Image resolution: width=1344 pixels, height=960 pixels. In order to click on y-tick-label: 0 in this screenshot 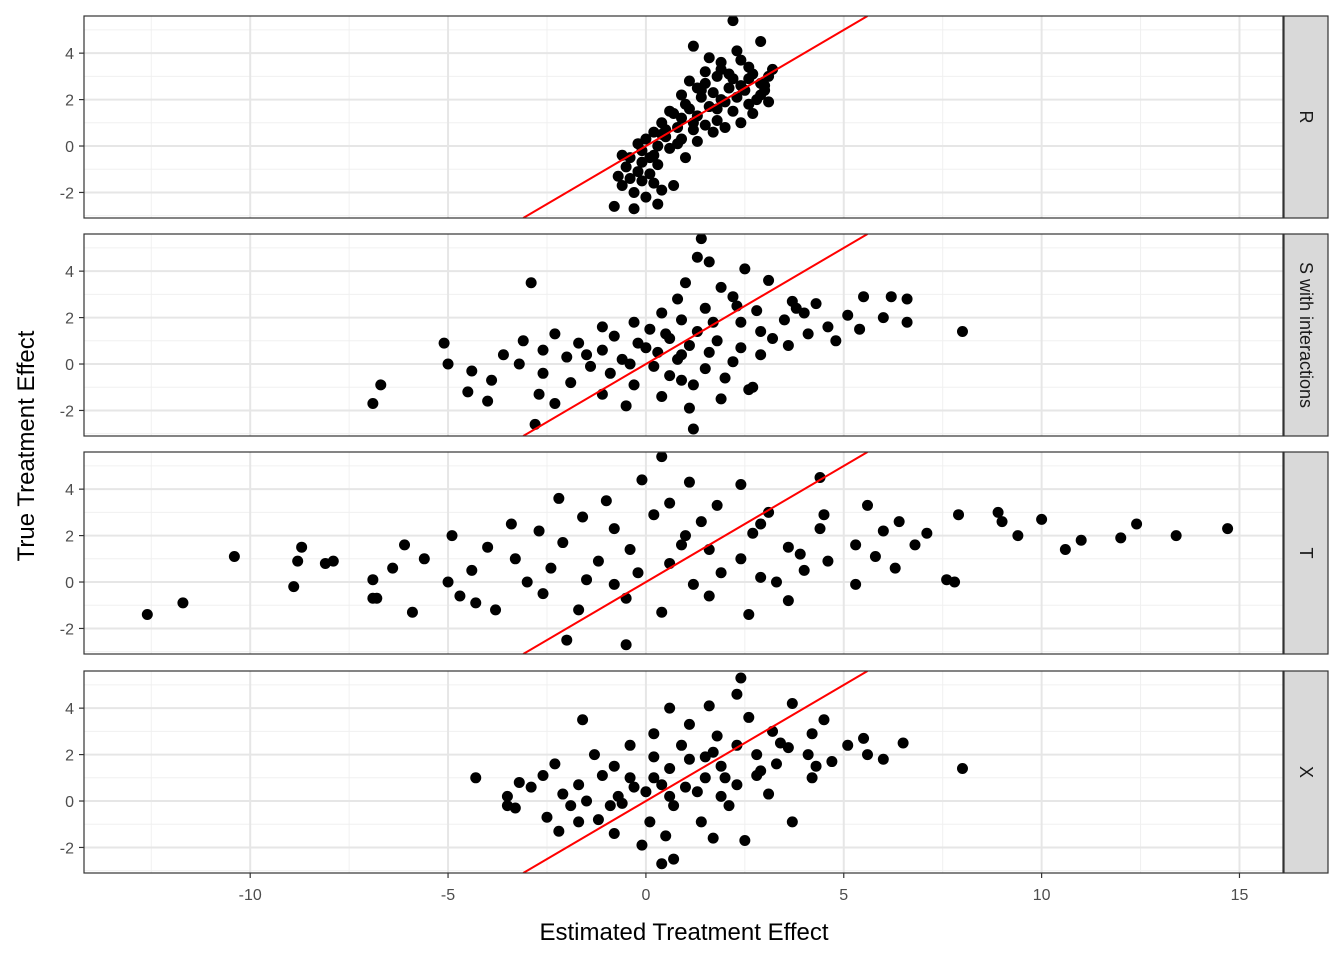, I will do `click(69, 147)`.